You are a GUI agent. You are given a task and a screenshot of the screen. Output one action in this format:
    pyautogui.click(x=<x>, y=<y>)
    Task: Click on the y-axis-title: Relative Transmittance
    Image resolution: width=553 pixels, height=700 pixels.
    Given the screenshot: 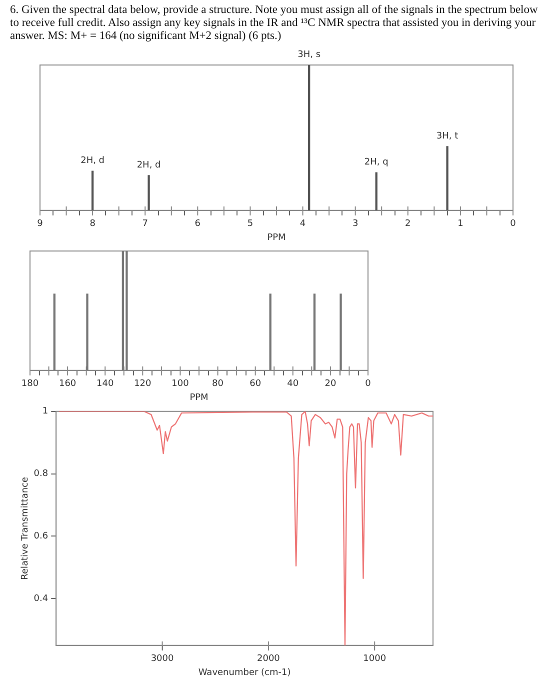 What is the action you would take?
    pyautogui.click(x=25, y=528)
    